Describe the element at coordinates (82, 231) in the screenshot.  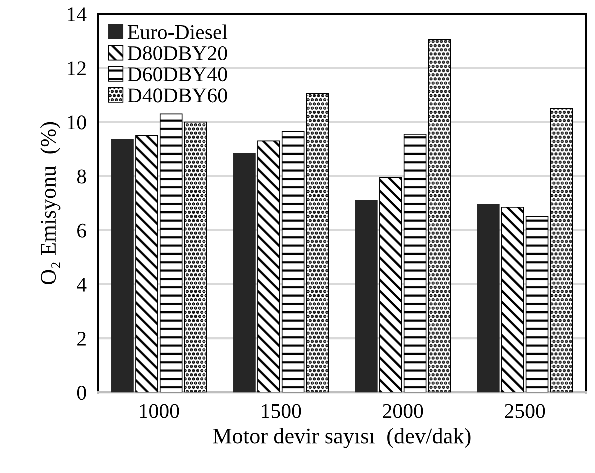
I see `y-tick-label: 6` at that location.